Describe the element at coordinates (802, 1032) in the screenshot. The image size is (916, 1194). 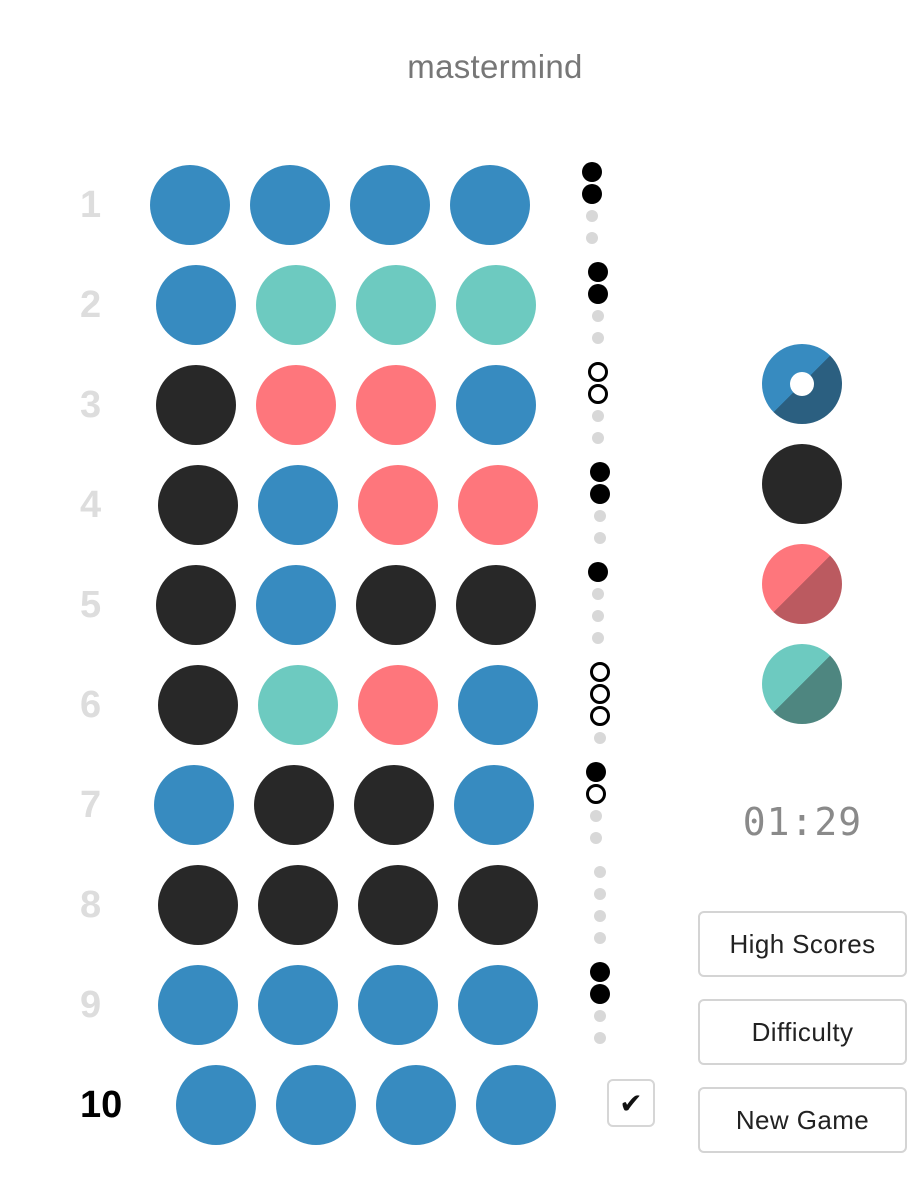
I see `difficulty-button: Difficulty` at that location.